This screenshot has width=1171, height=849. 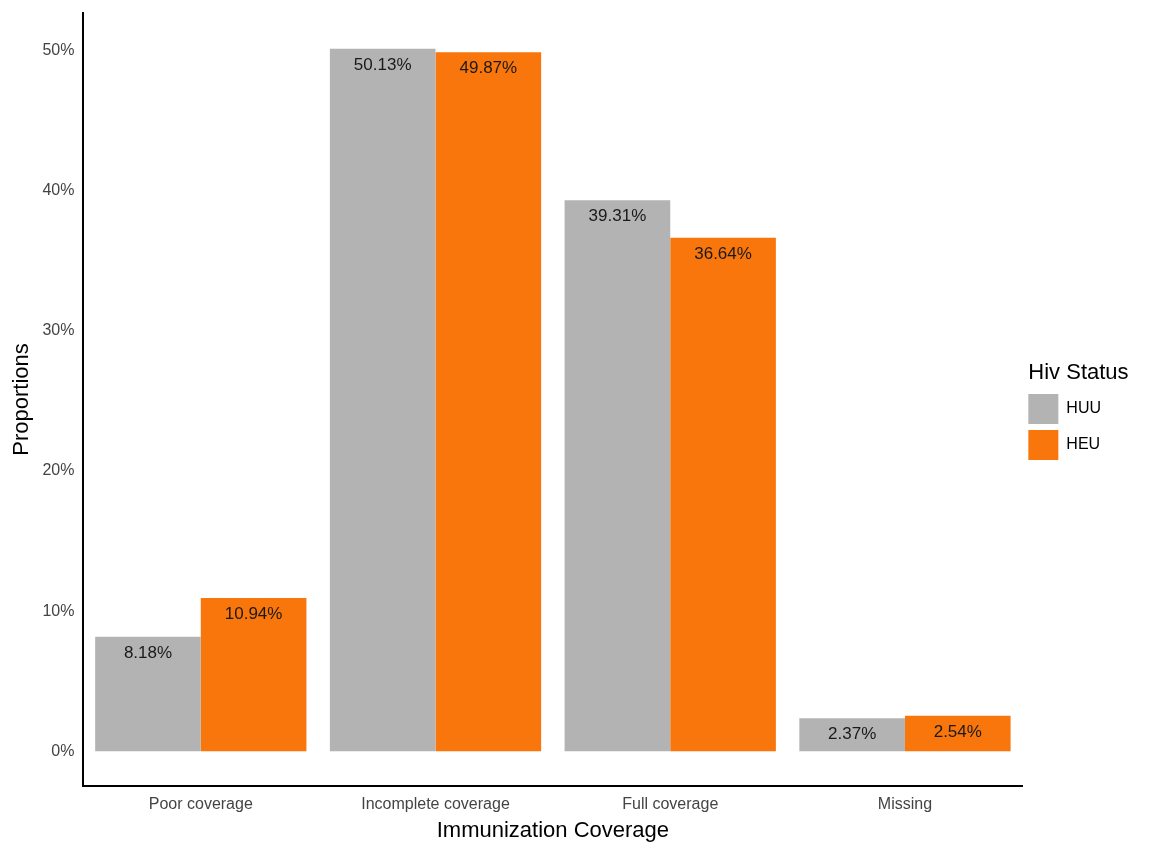 I want to click on y-tick-label: 20%, so click(x=58, y=470).